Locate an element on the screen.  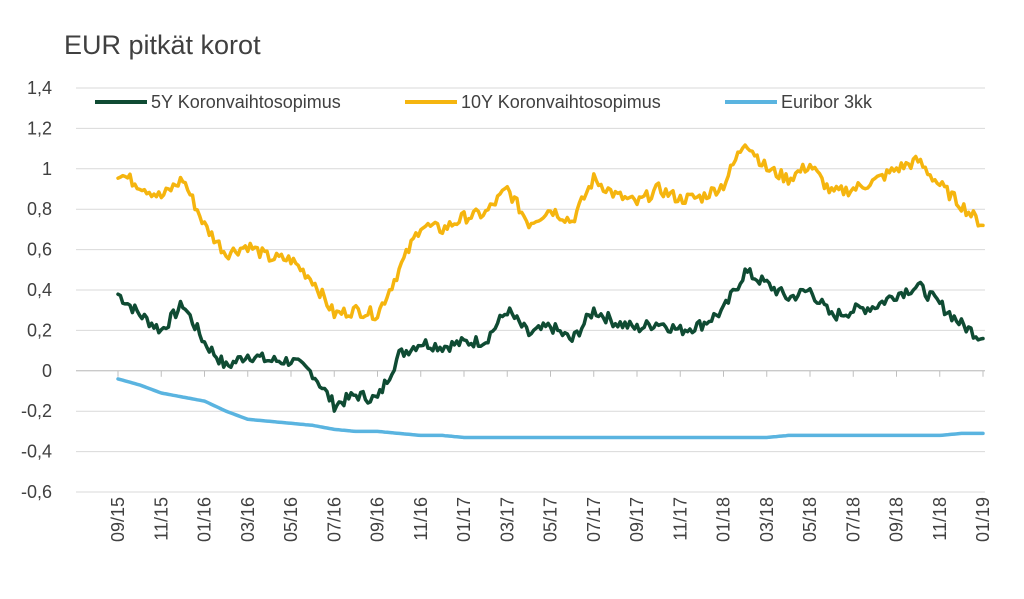
y-tick-label: 1,4 is located at coordinates (39, 88).